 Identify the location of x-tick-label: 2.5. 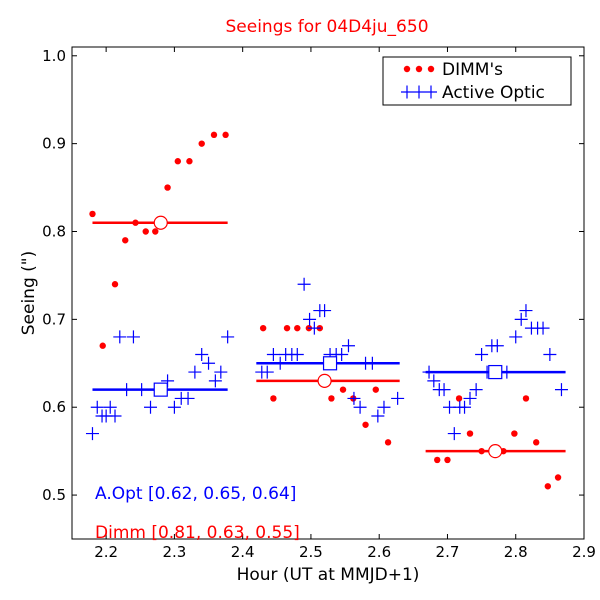
(311, 552).